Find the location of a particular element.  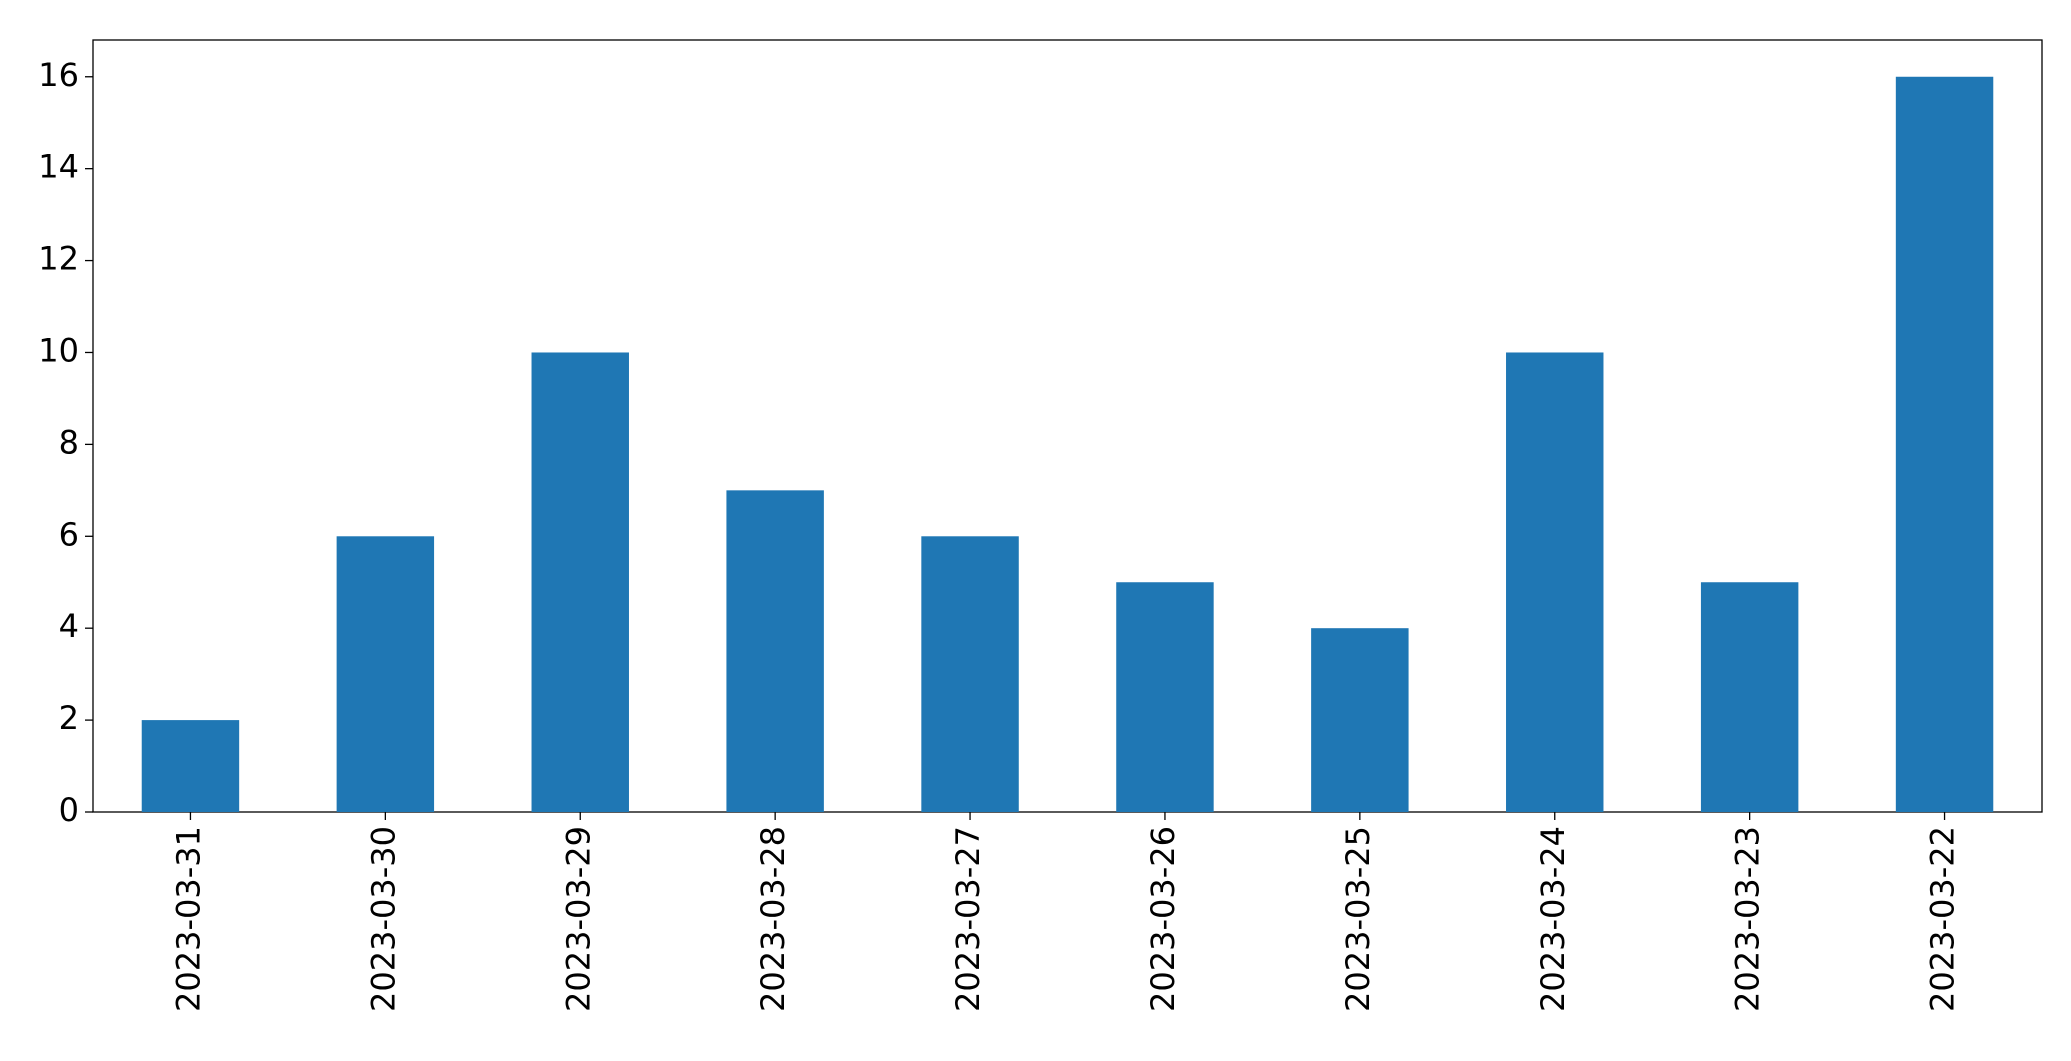

y-tick-label: 8 is located at coordinates (69, 442).